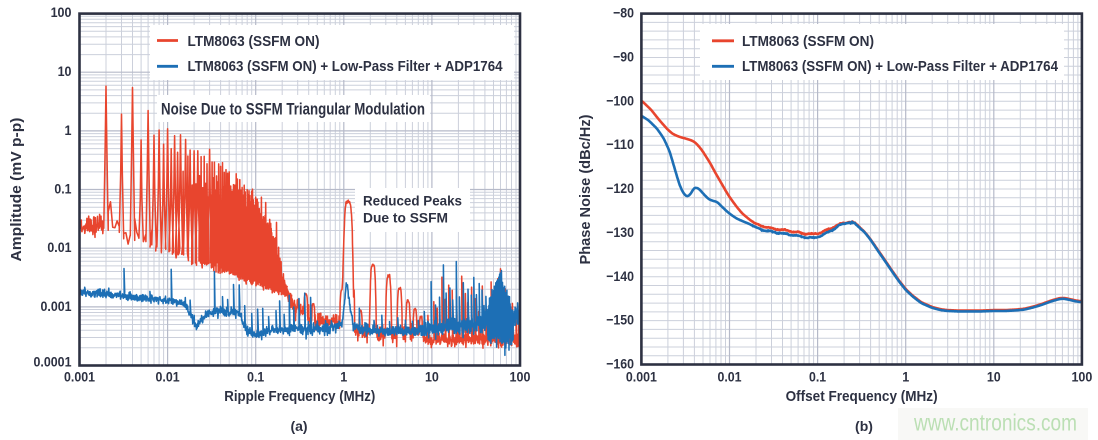 The image size is (1098, 440). What do you see at coordinates (53, 362) in the screenshot?
I see `svg-text: 0.0001` at bounding box center [53, 362].